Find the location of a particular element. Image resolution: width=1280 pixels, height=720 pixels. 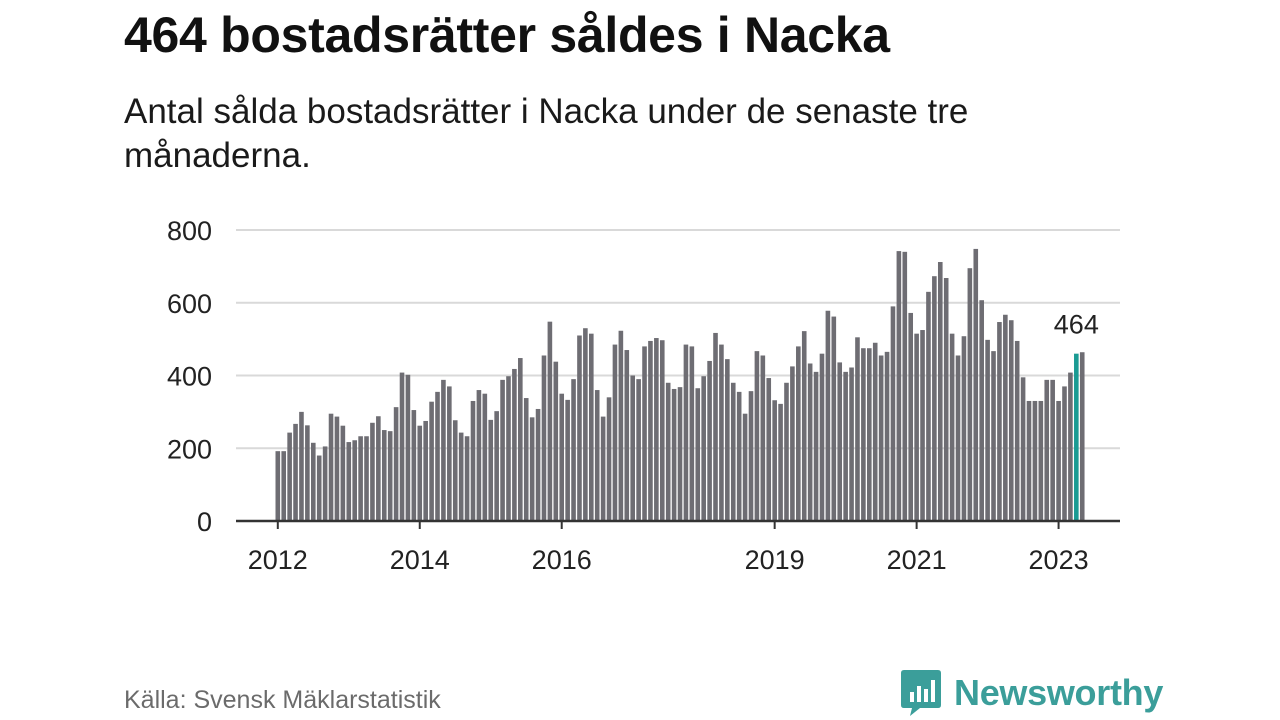

x-tick-label: 2023 is located at coordinates (1059, 560).